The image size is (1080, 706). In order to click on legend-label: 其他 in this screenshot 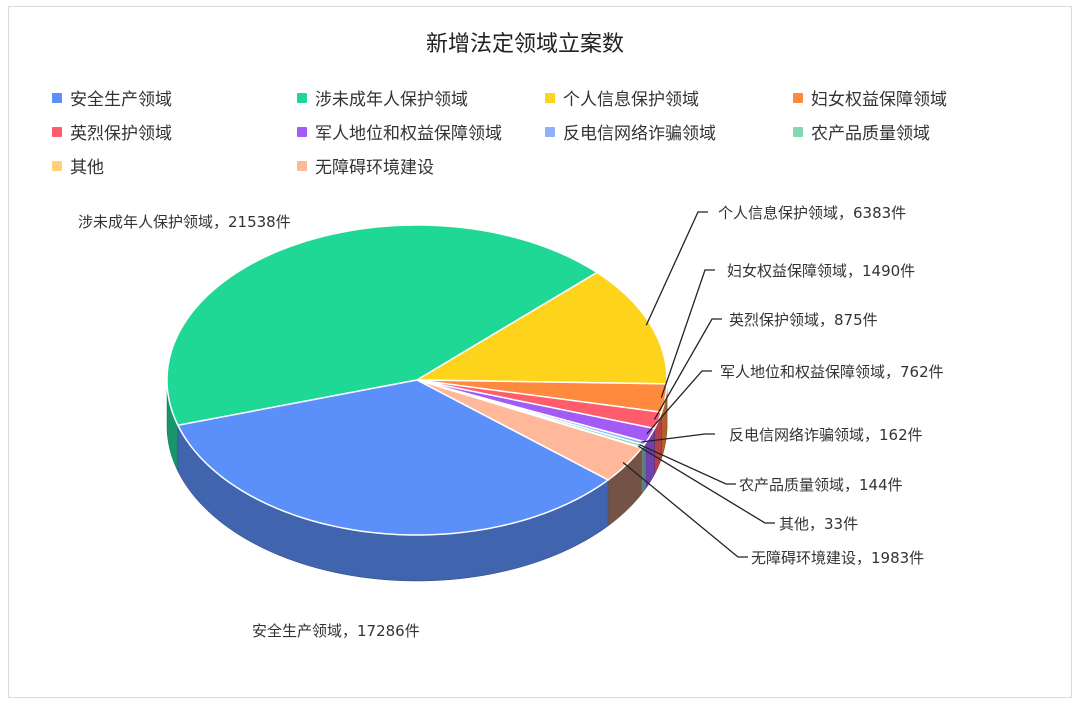, I will do `click(87, 168)`.